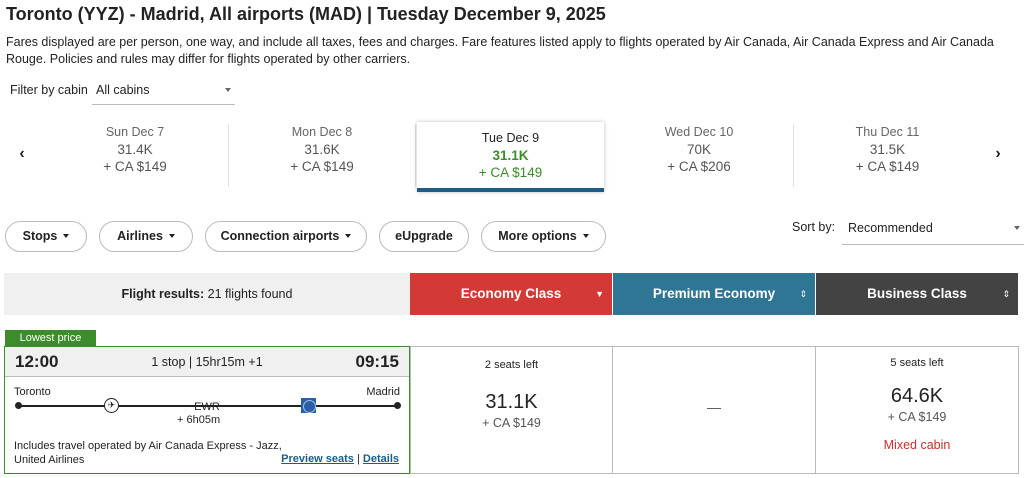  What do you see at coordinates (308, 405) in the screenshot?
I see `united-airlines-logo-icon` at bounding box center [308, 405].